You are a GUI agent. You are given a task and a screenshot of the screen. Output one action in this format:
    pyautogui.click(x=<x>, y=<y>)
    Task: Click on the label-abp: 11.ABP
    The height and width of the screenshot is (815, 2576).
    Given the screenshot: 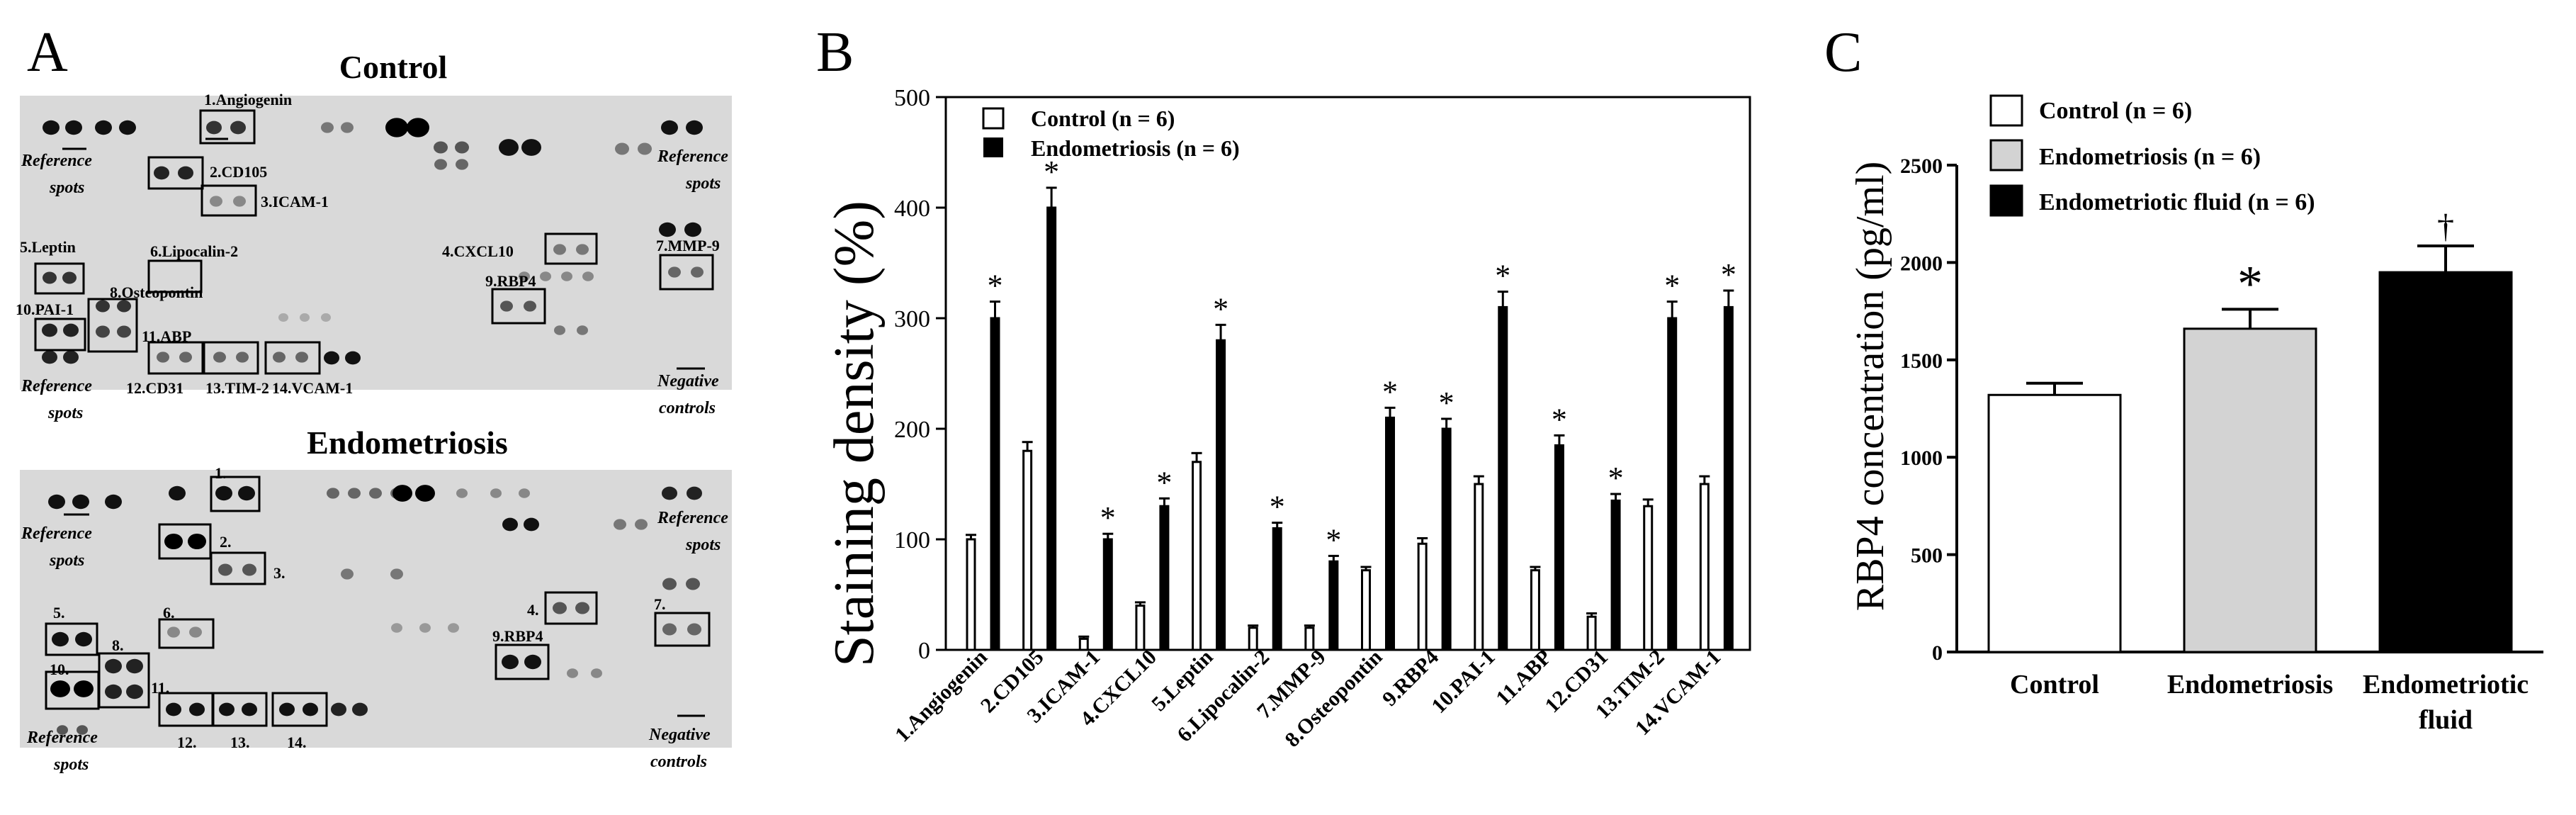 What is the action you would take?
    pyautogui.click(x=166, y=336)
    